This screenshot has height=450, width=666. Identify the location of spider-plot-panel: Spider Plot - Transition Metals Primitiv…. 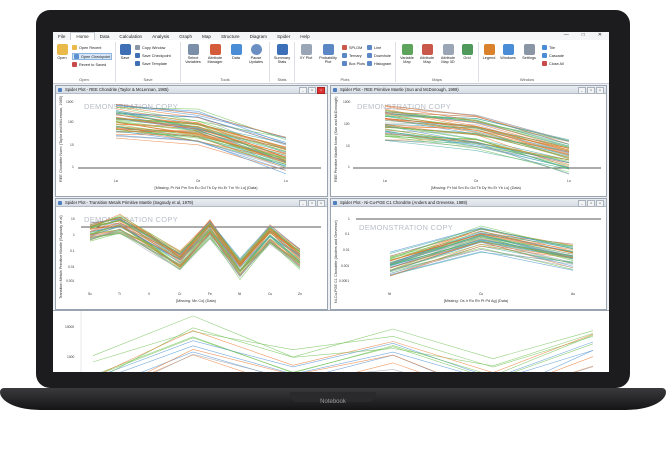
(191, 254).